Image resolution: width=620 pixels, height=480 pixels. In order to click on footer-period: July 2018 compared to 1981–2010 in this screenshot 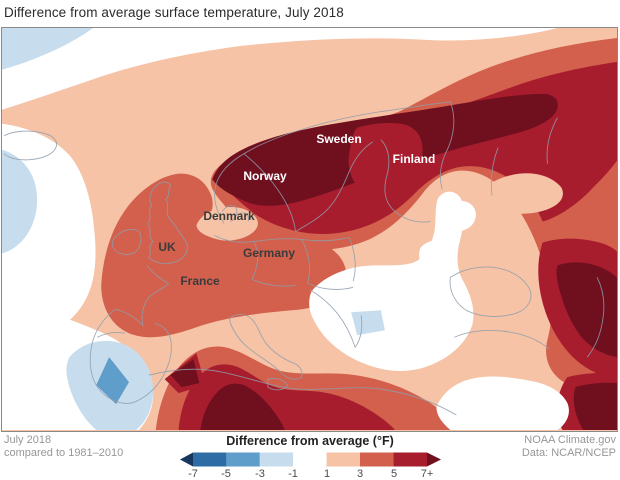, I will do `click(63, 447)`.